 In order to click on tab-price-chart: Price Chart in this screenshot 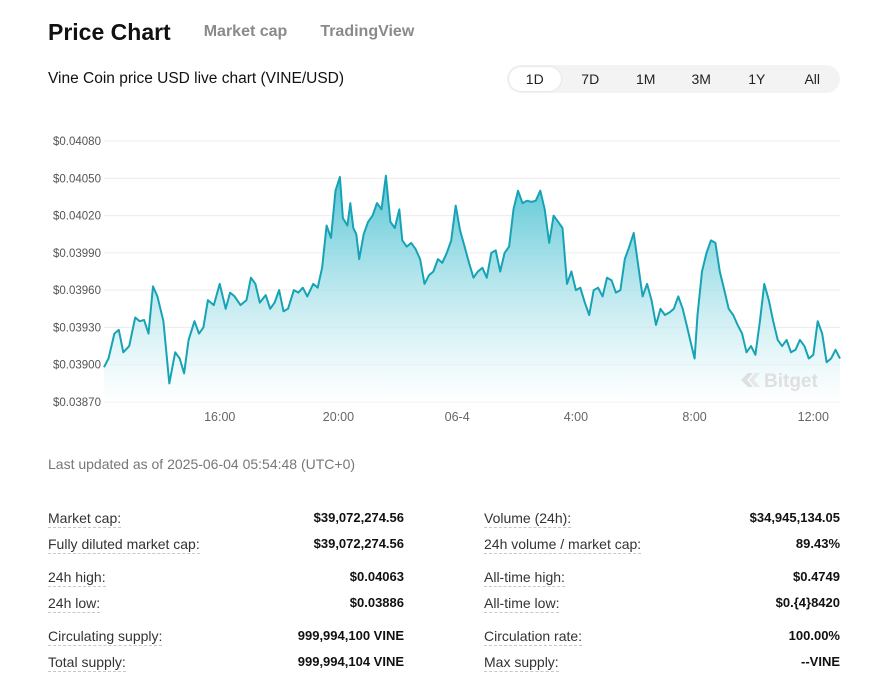, I will do `click(109, 31)`.